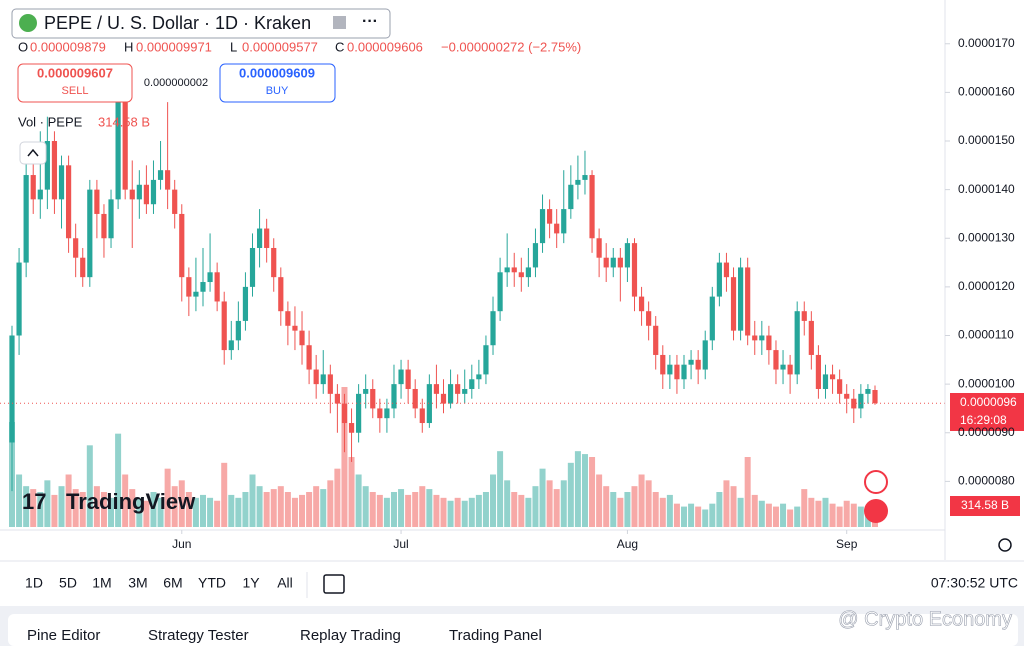 This screenshot has width=1024, height=646. I want to click on range-button: 6M, so click(172, 583).